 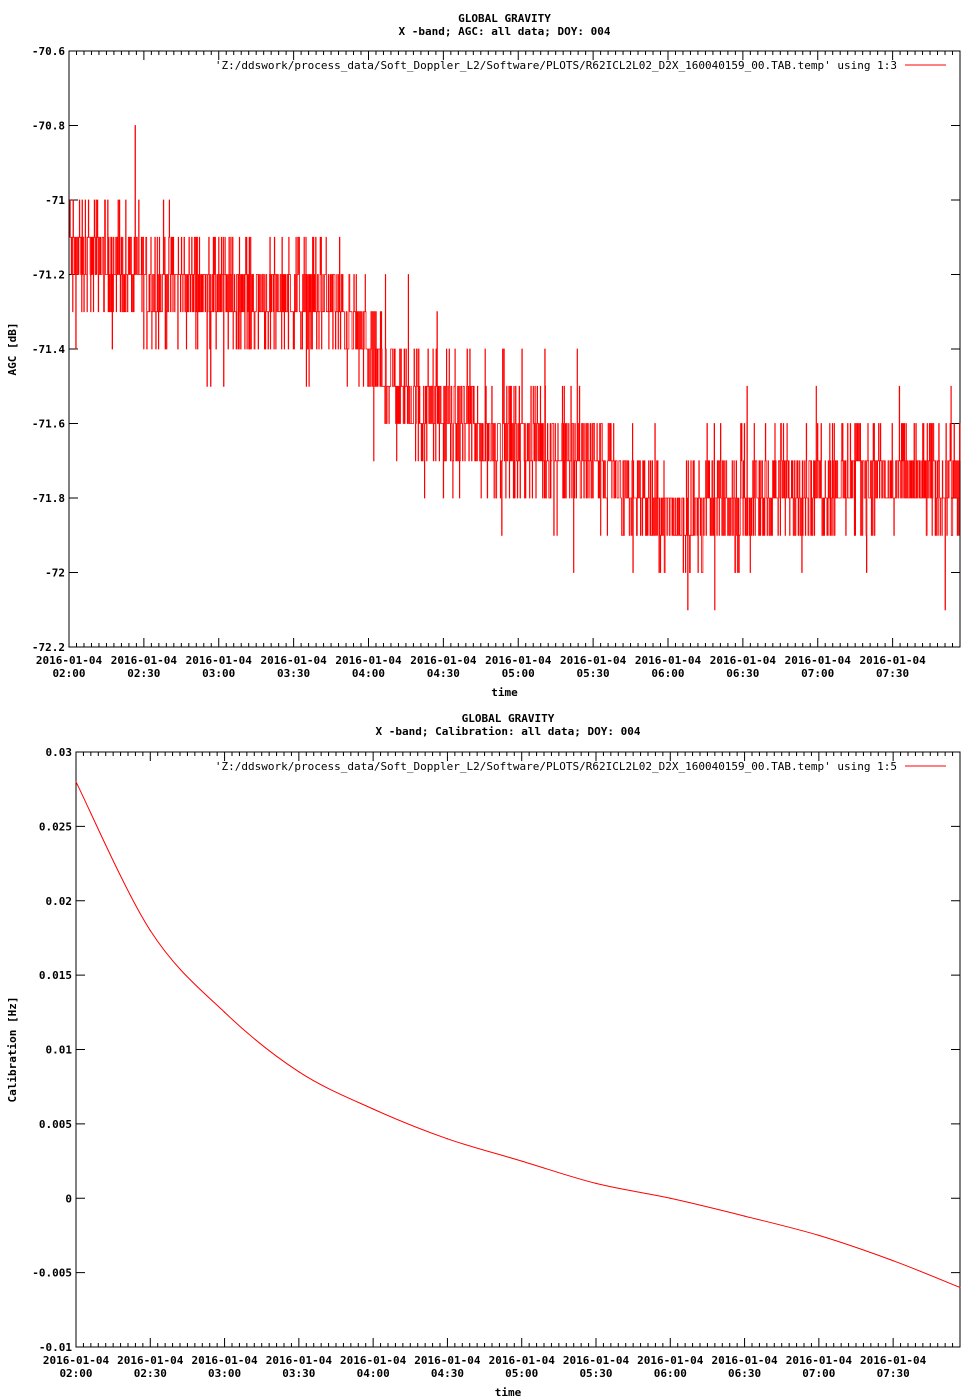 I want to click on y-tick-label: 0.005, so click(x=55, y=1124).